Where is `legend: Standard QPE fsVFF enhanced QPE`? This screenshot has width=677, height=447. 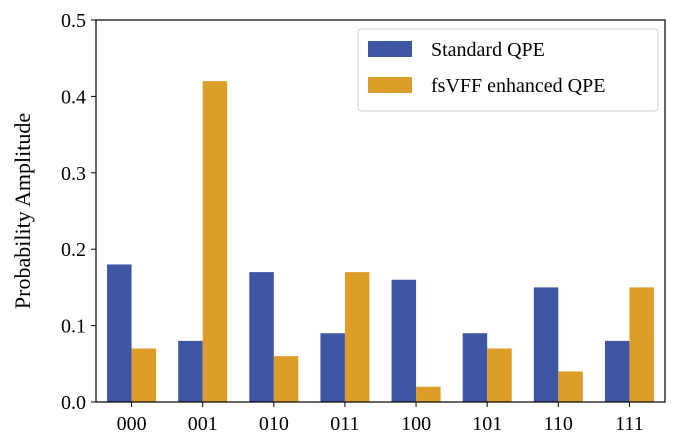
legend: Standard QPE fsVFF enhanced QPE is located at coordinates (508, 70).